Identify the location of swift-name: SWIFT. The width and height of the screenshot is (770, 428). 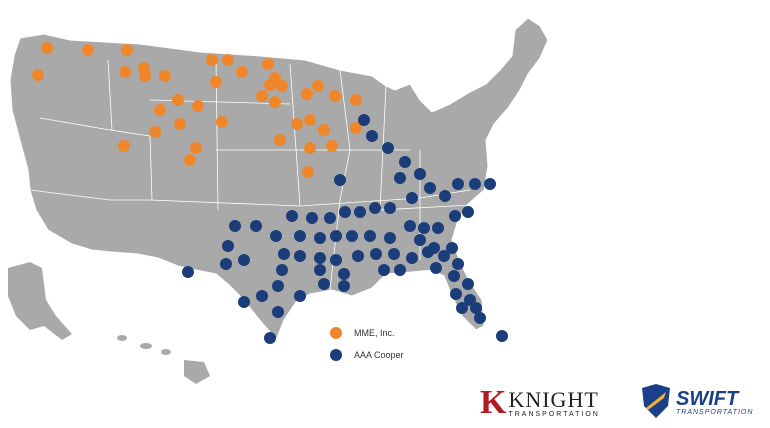
(707, 398).